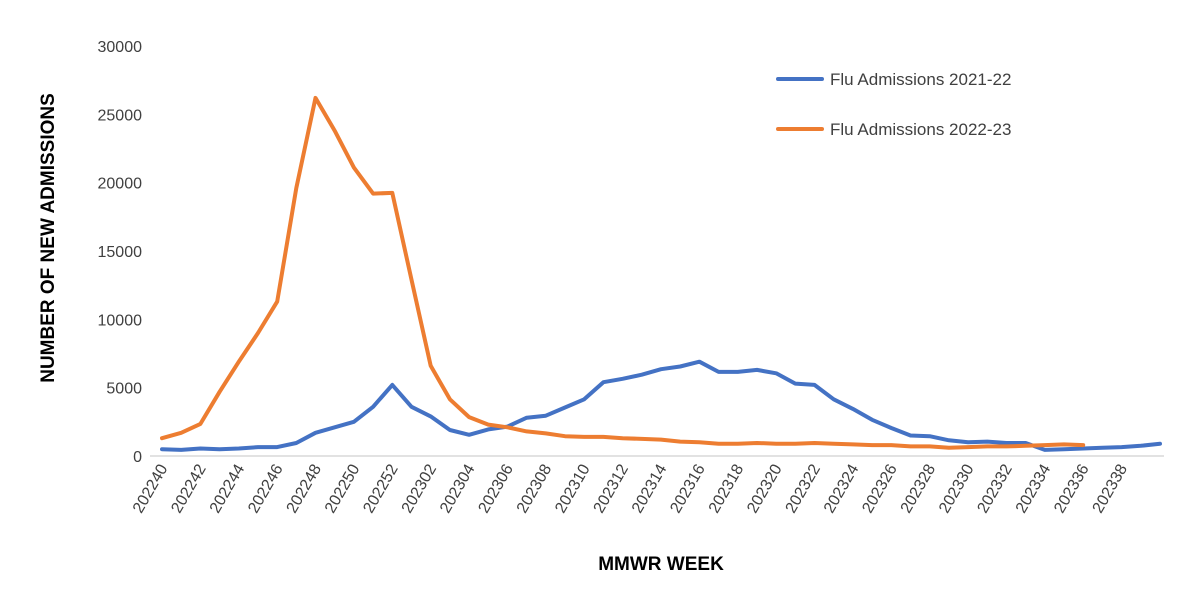  I want to click on x-tick-label: 202250, so click(342, 488).